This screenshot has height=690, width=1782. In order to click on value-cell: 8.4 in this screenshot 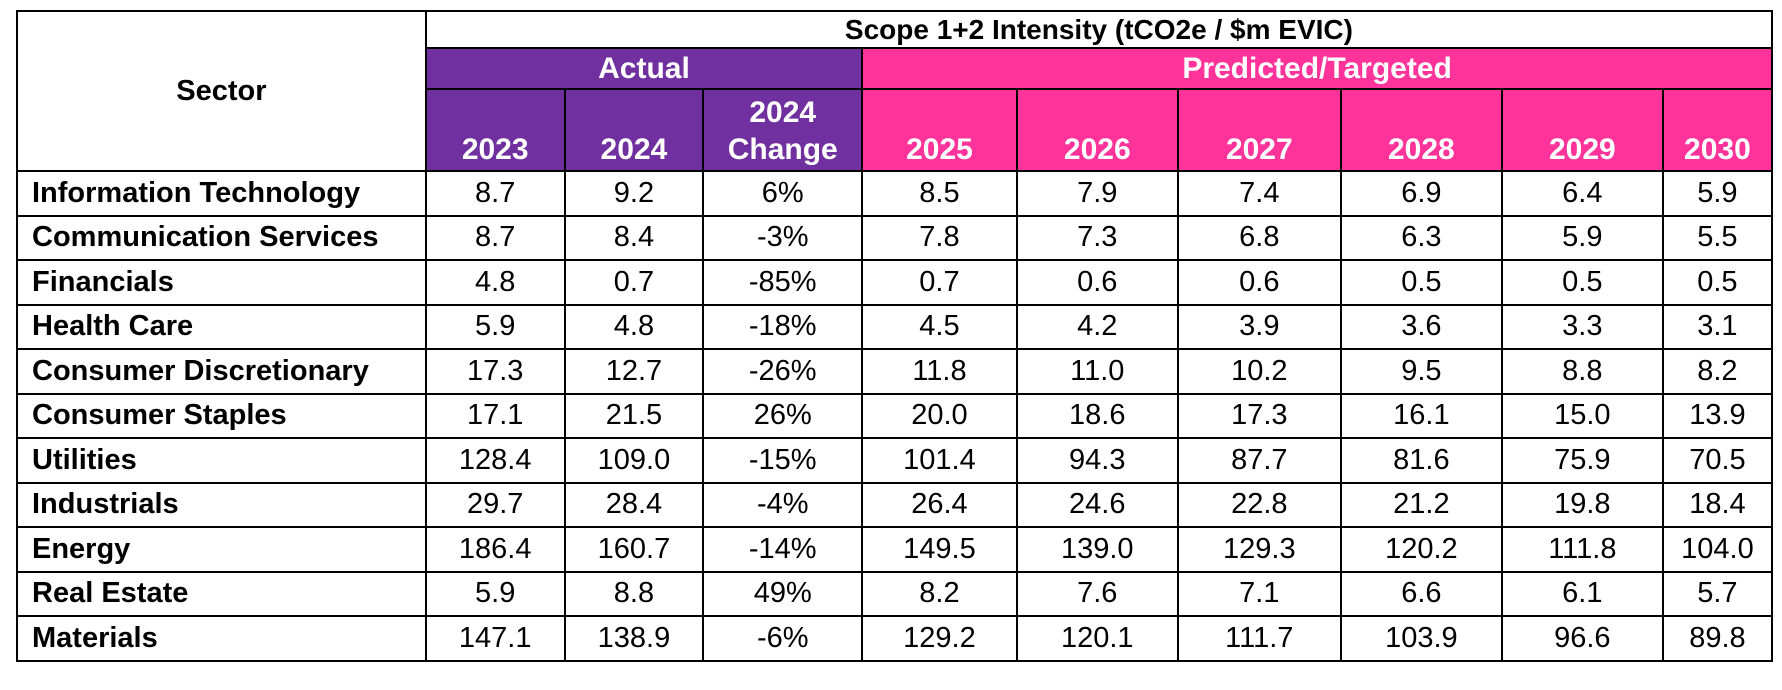, I will do `click(634, 237)`.